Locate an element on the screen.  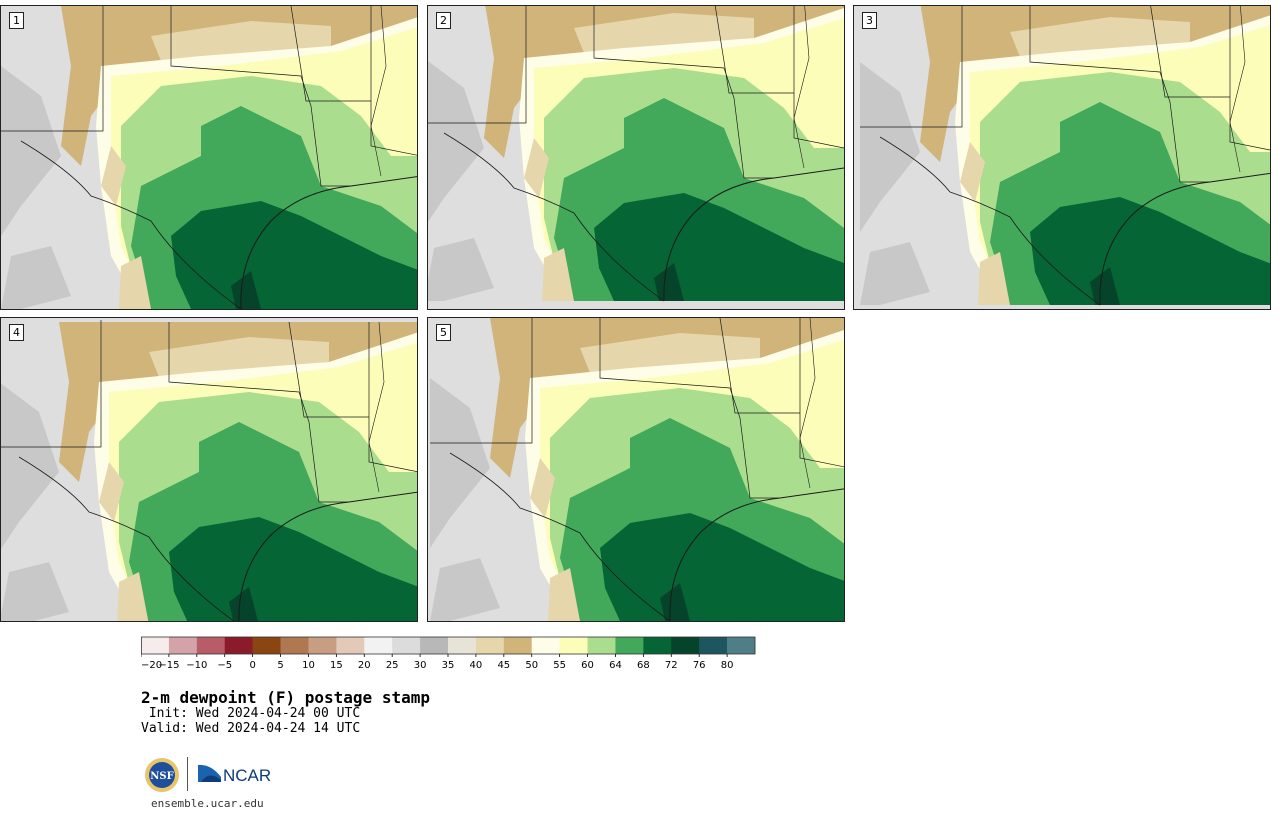
colorbar-tick-label: 0 is located at coordinates (252, 665).